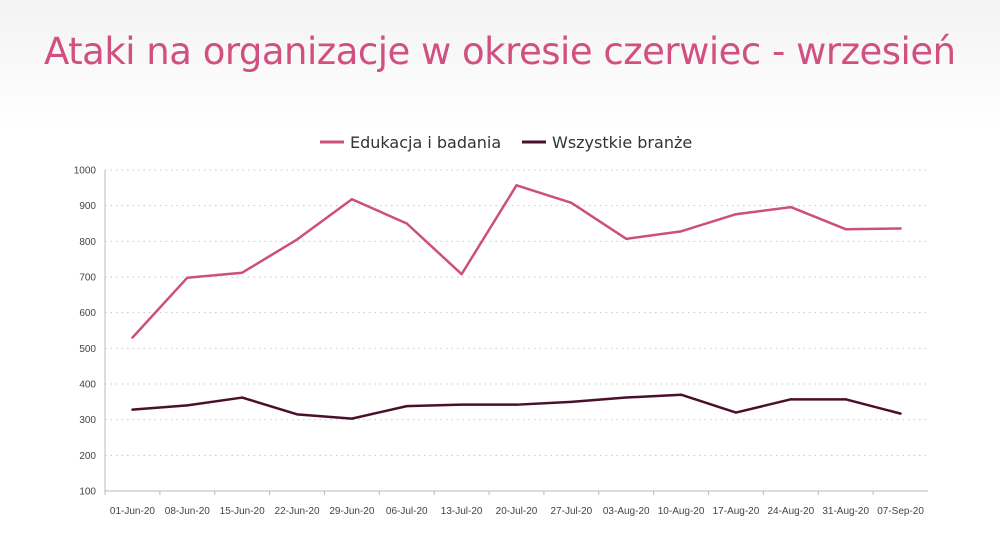  What do you see at coordinates (87, 385) in the screenshot?
I see `y-tick-label: 400` at bounding box center [87, 385].